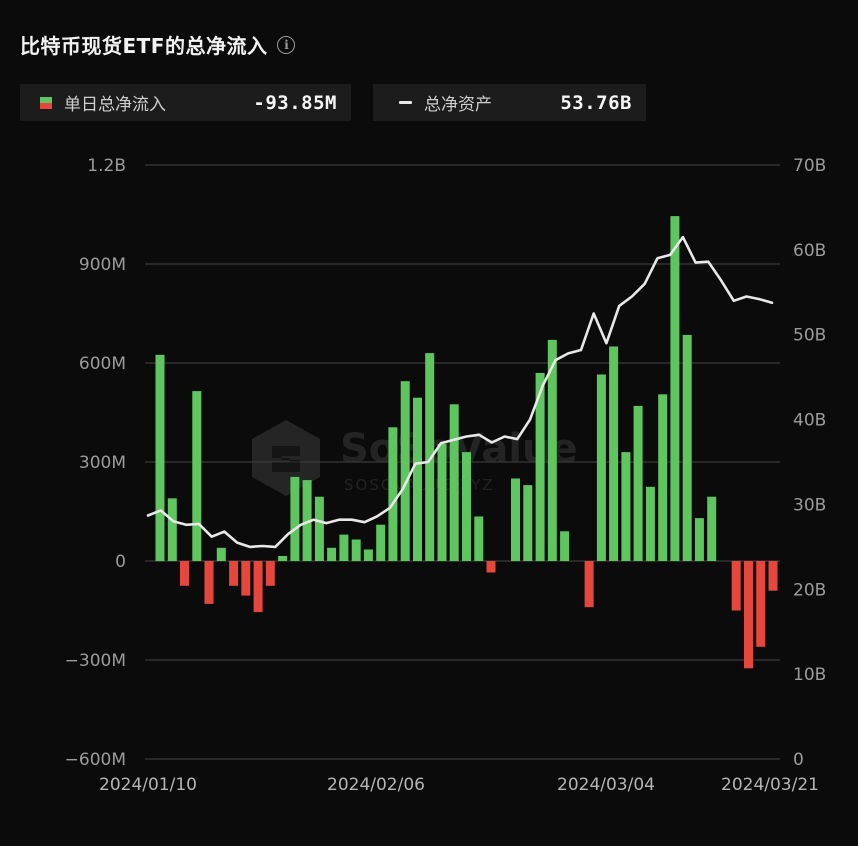 This screenshot has height=846, width=858. I want to click on right-tick-label: 10B, so click(809, 675).